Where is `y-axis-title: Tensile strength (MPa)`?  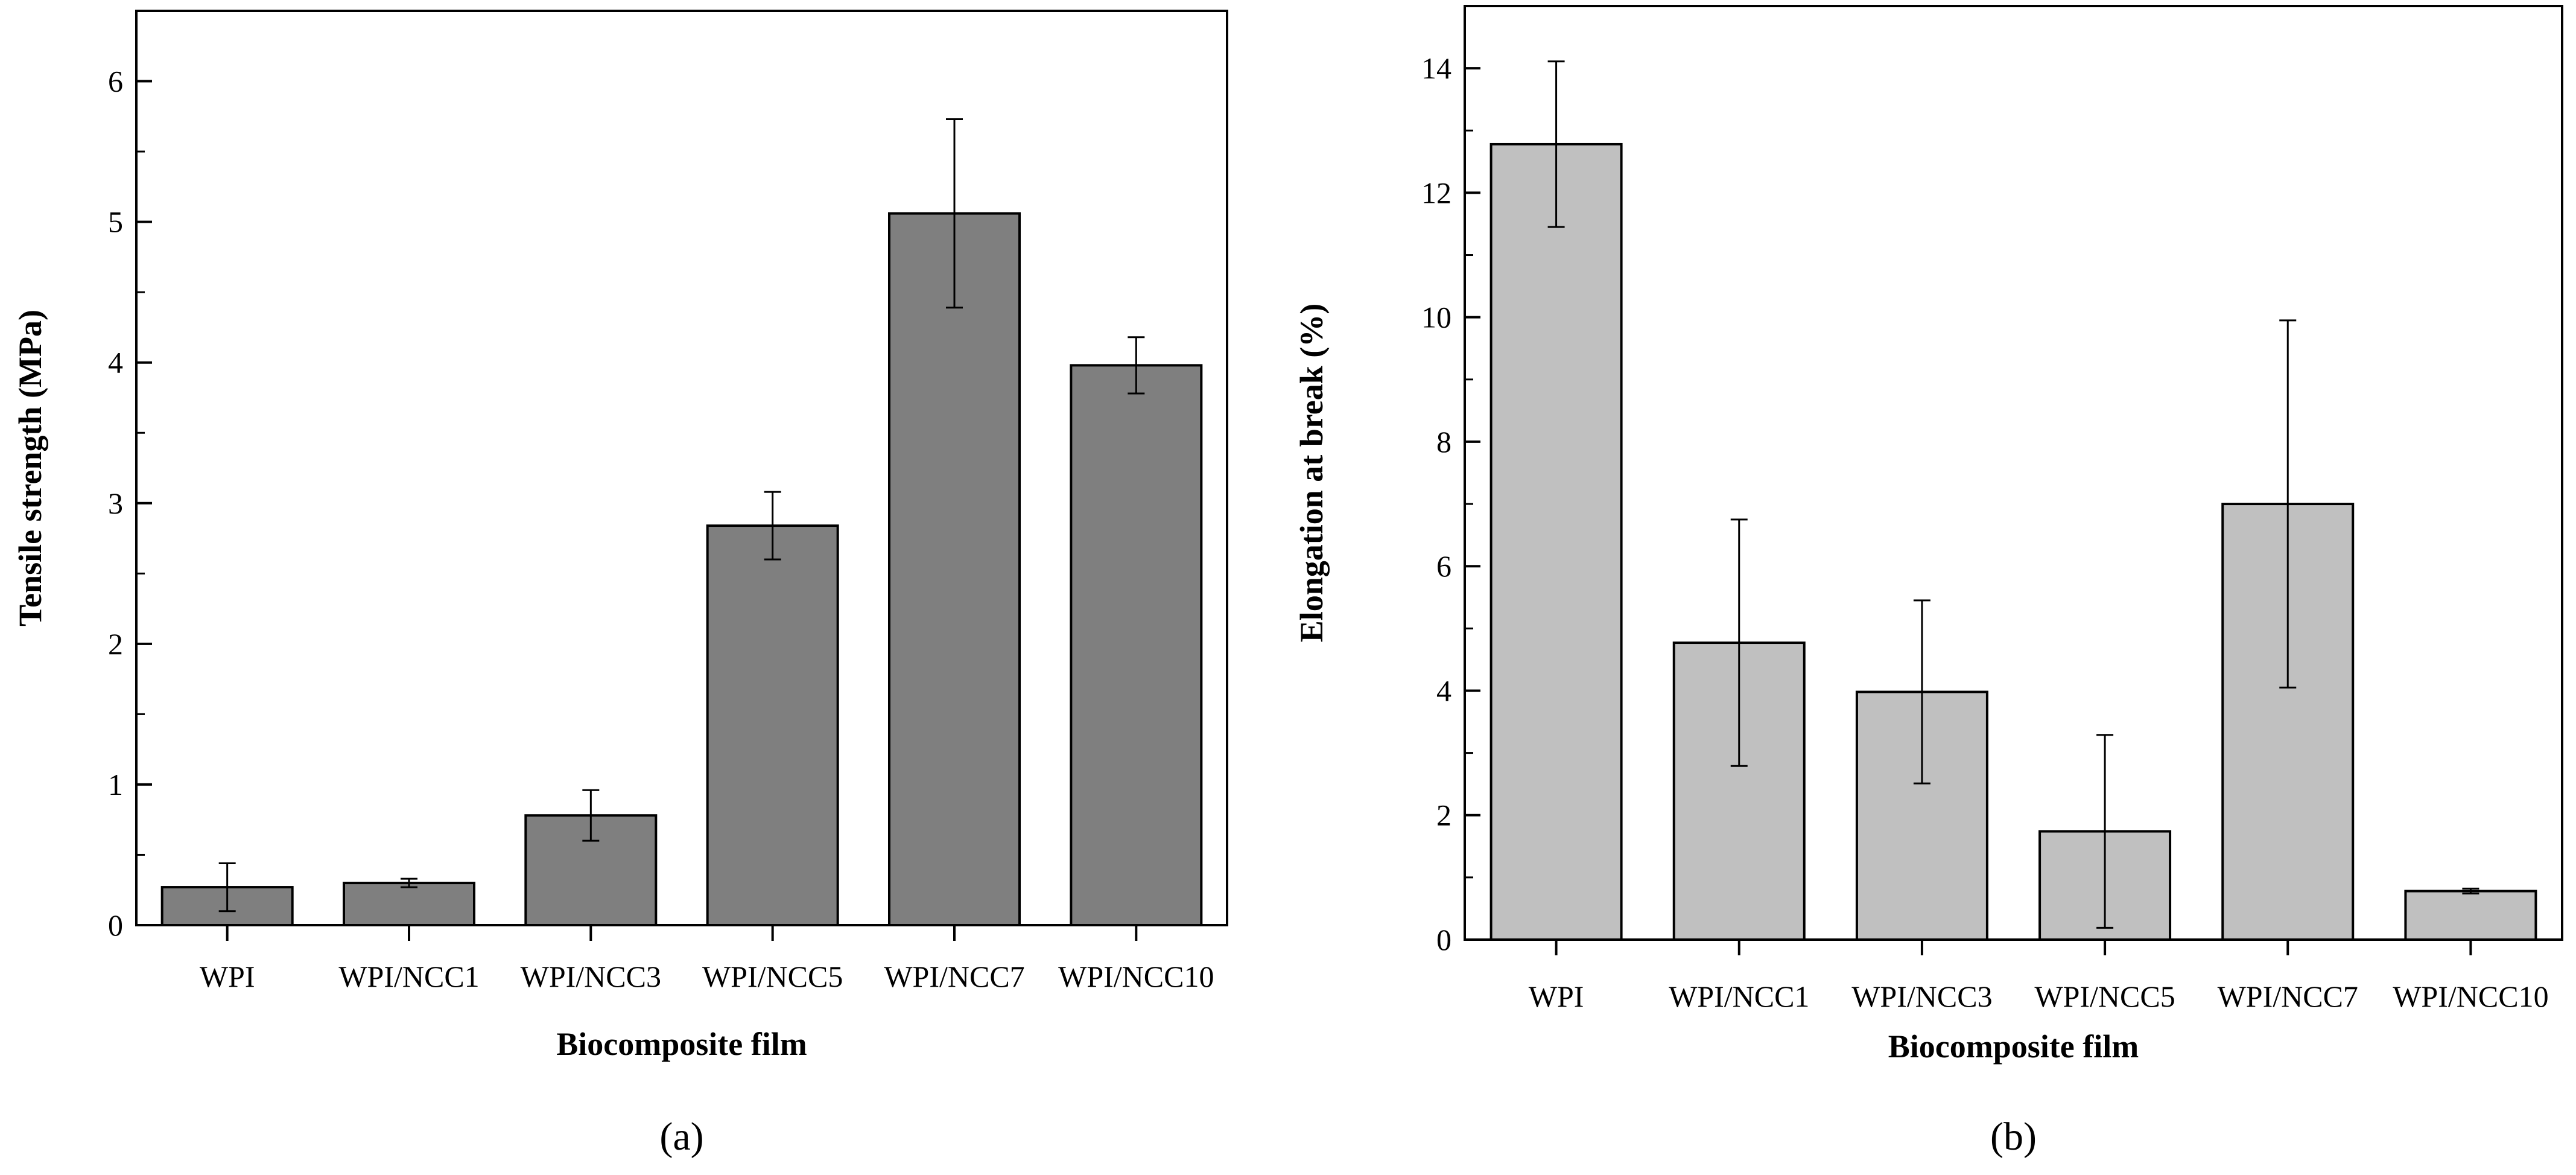
y-axis-title: Tensile strength (MPa) is located at coordinates (30, 468).